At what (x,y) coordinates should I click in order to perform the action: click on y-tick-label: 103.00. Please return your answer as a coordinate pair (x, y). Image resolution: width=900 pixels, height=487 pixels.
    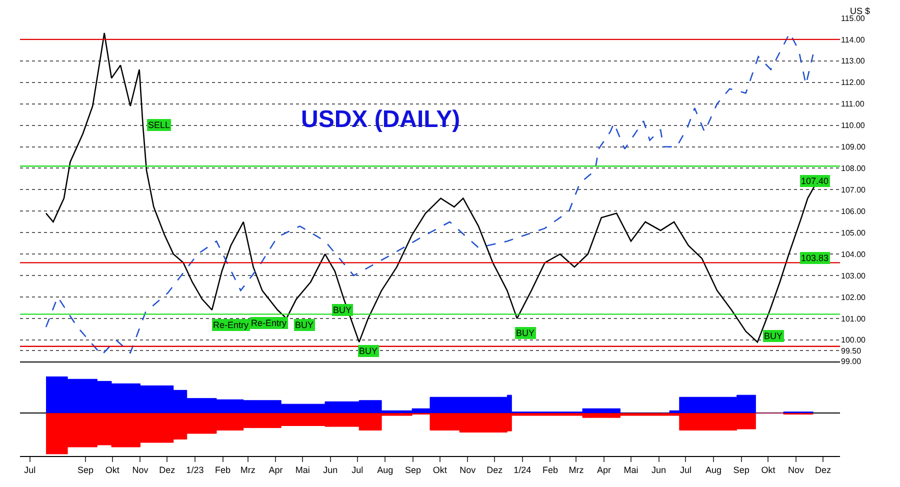
    Looking at the image, I should click on (853, 275).